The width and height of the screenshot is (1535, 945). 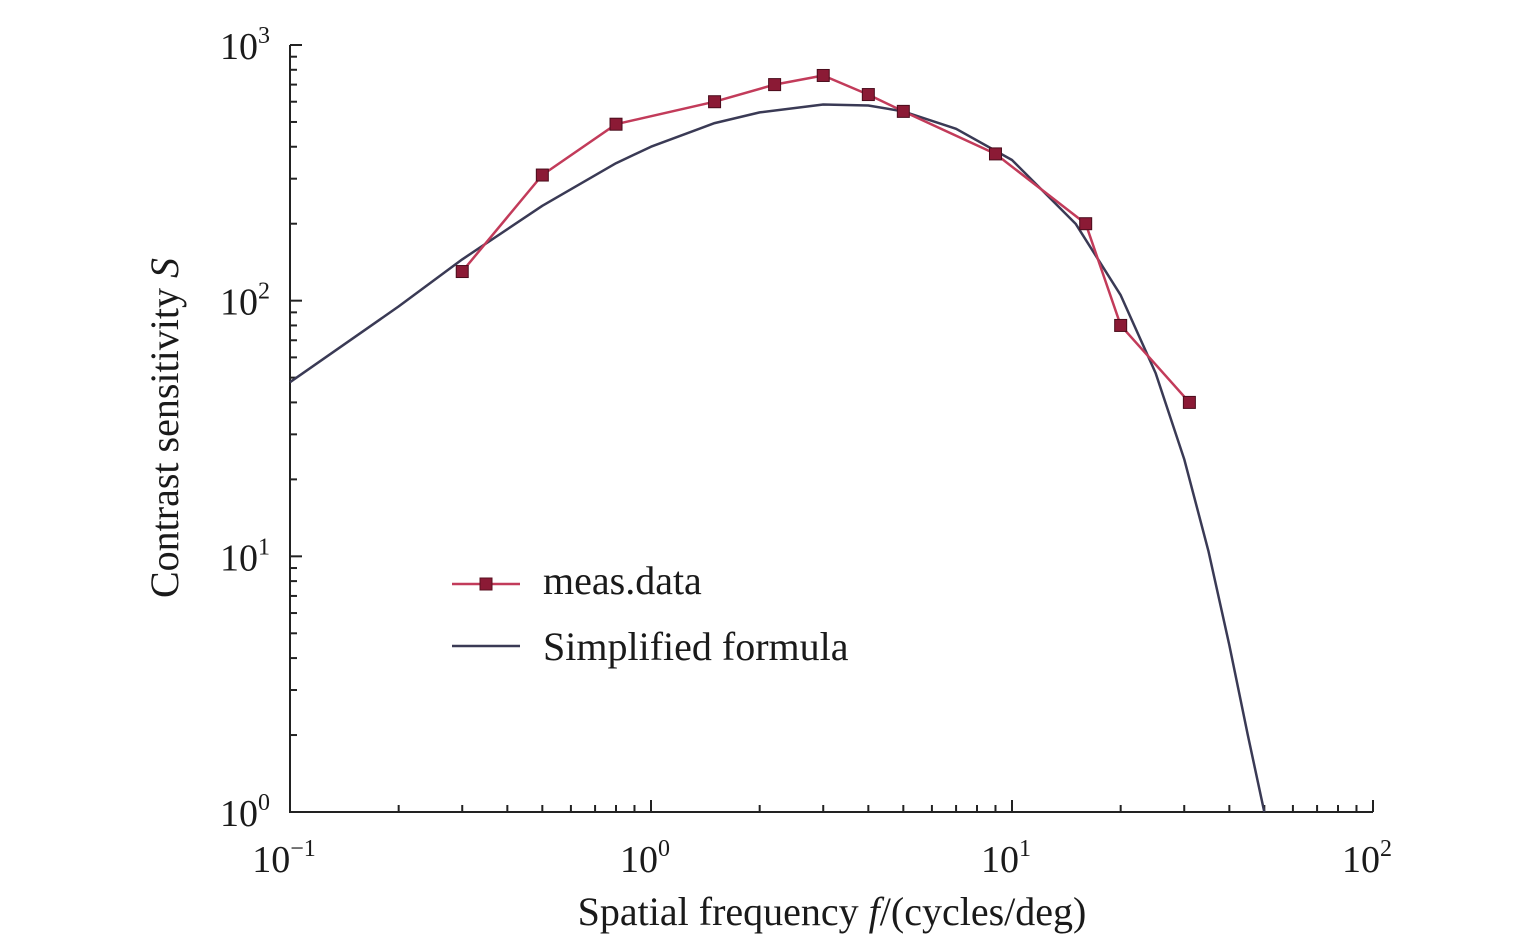 What do you see at coordinates (245, 45) in the screenshot?
I see `y-tick-label: 10³` at bounding box center [245, 45].